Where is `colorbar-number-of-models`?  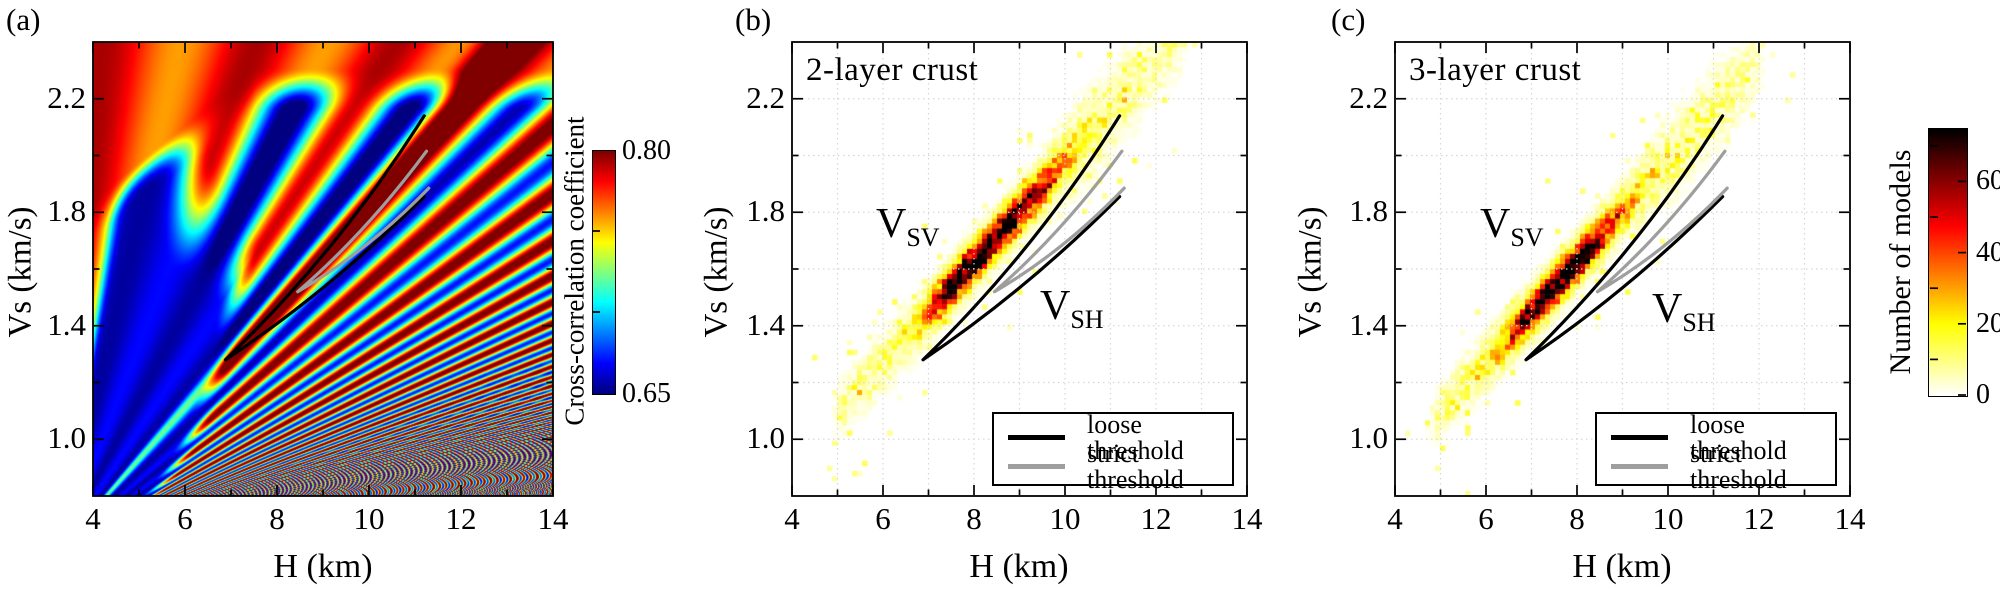 colorbar-number-of-models is located at coordinates (1948, 262).